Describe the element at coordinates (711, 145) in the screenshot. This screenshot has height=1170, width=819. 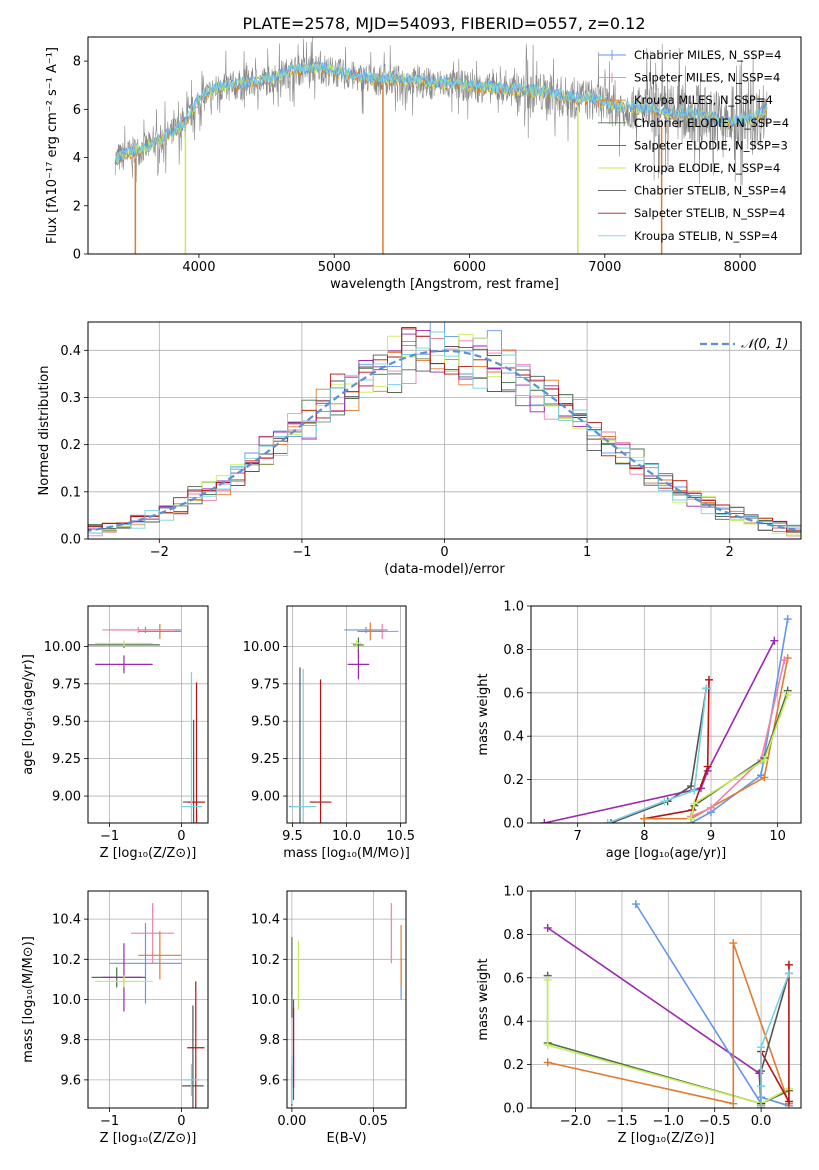
I see `legend-entry: Salpeter ELODIE, N_SSP=3` at that location.